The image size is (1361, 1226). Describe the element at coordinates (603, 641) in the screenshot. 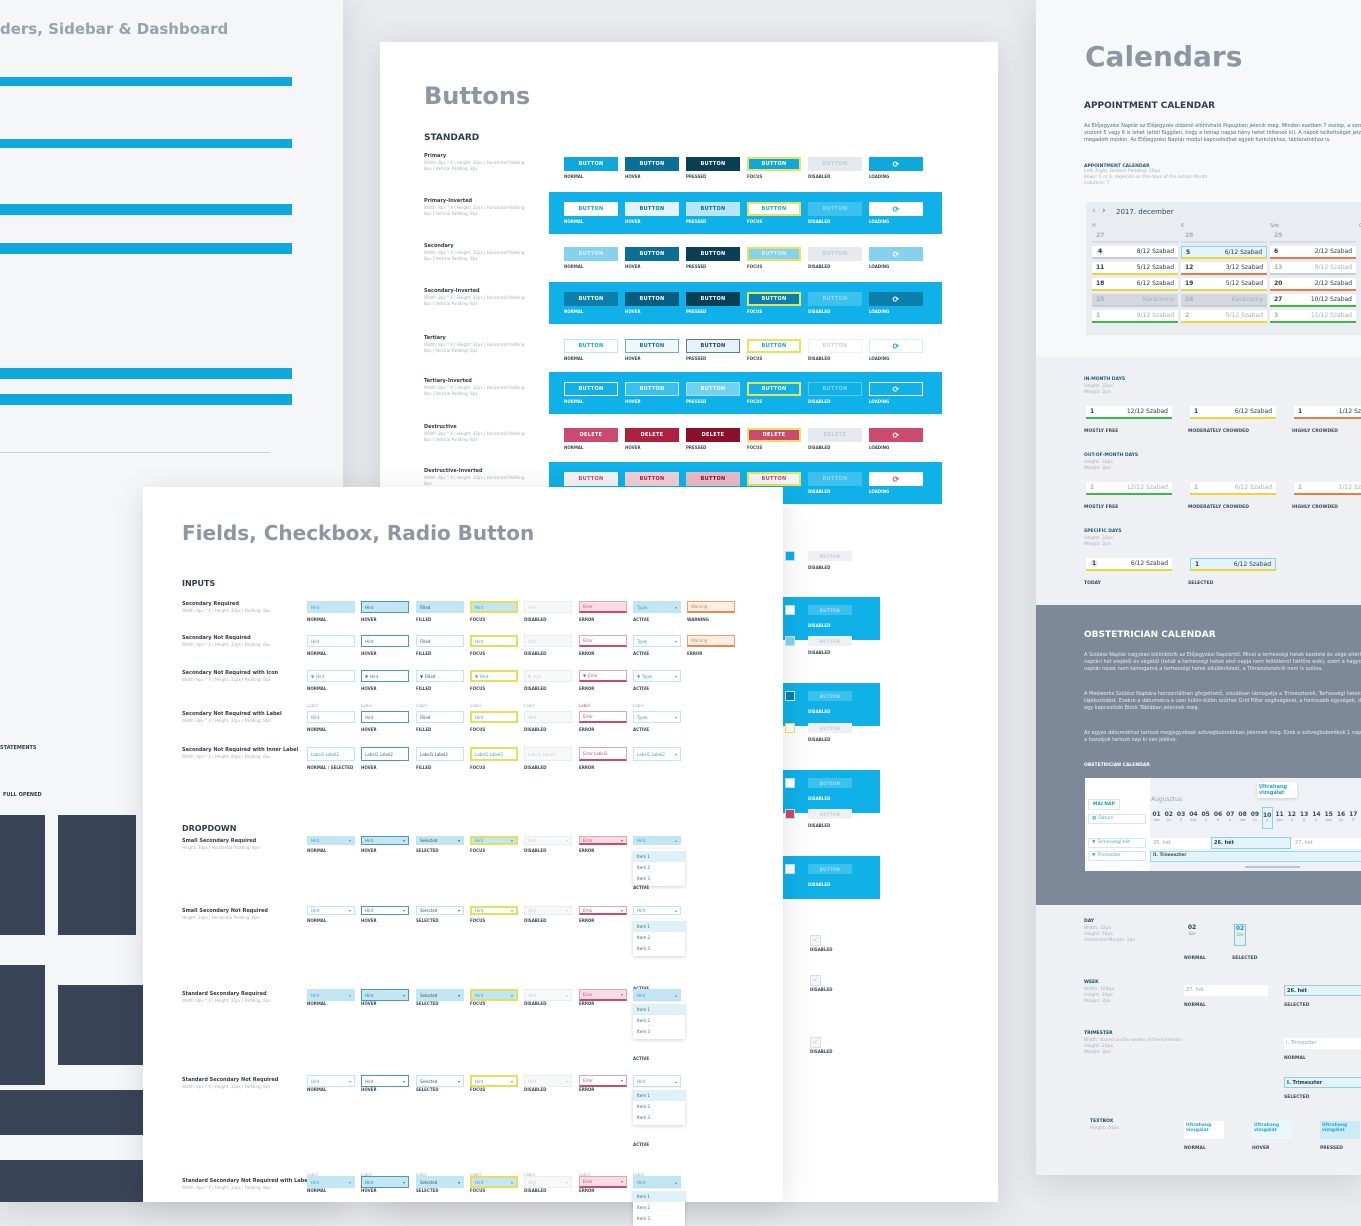

I see `text-input-error: Error` at that location.